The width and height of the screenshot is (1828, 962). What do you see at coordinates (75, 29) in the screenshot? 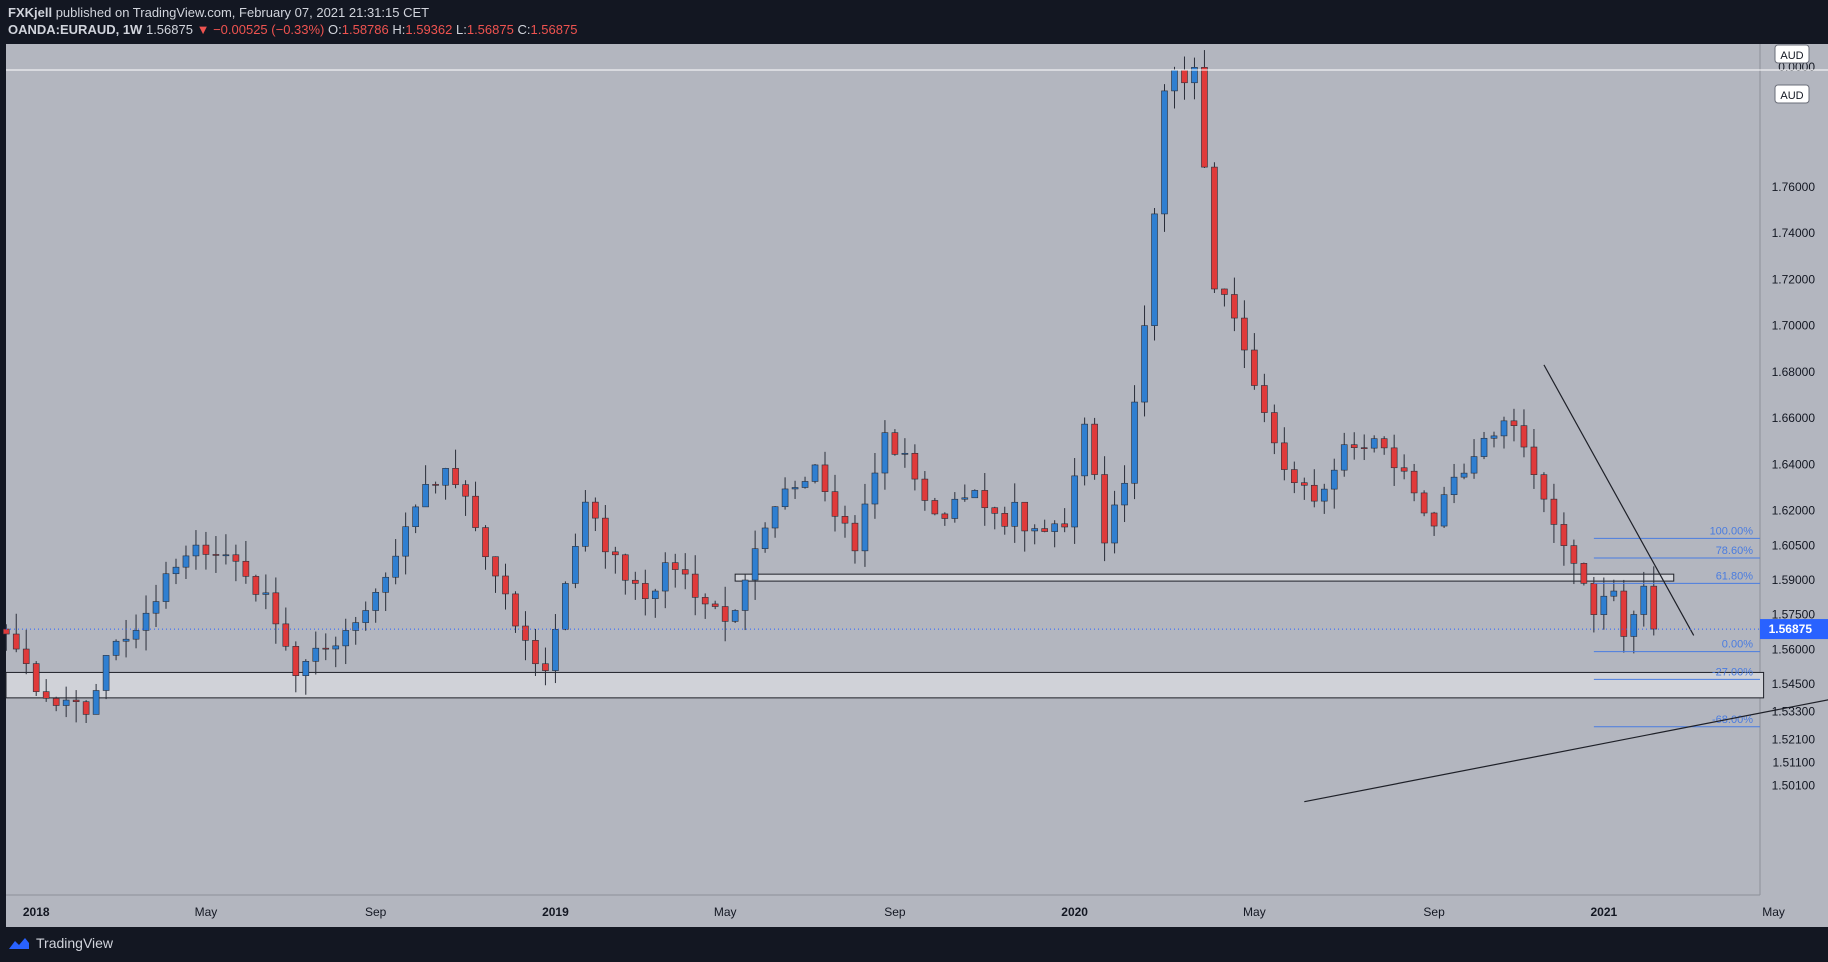
I see `symbol-label: OANDA:EURAUD, 1W` at bounding box center [75, 29].